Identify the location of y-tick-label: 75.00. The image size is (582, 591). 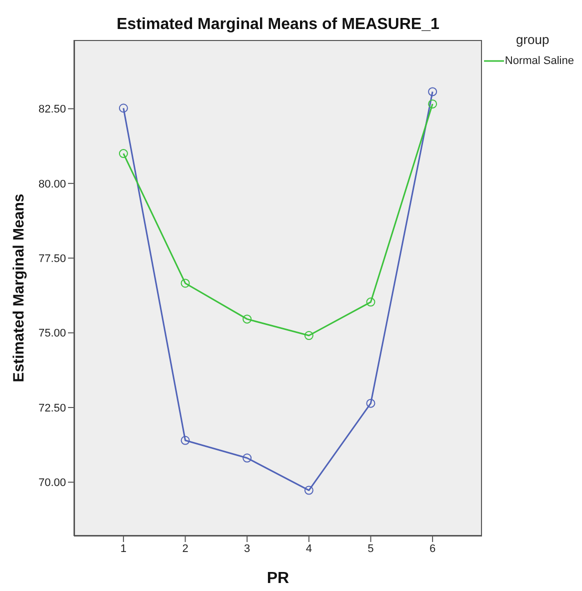
(52, 334).